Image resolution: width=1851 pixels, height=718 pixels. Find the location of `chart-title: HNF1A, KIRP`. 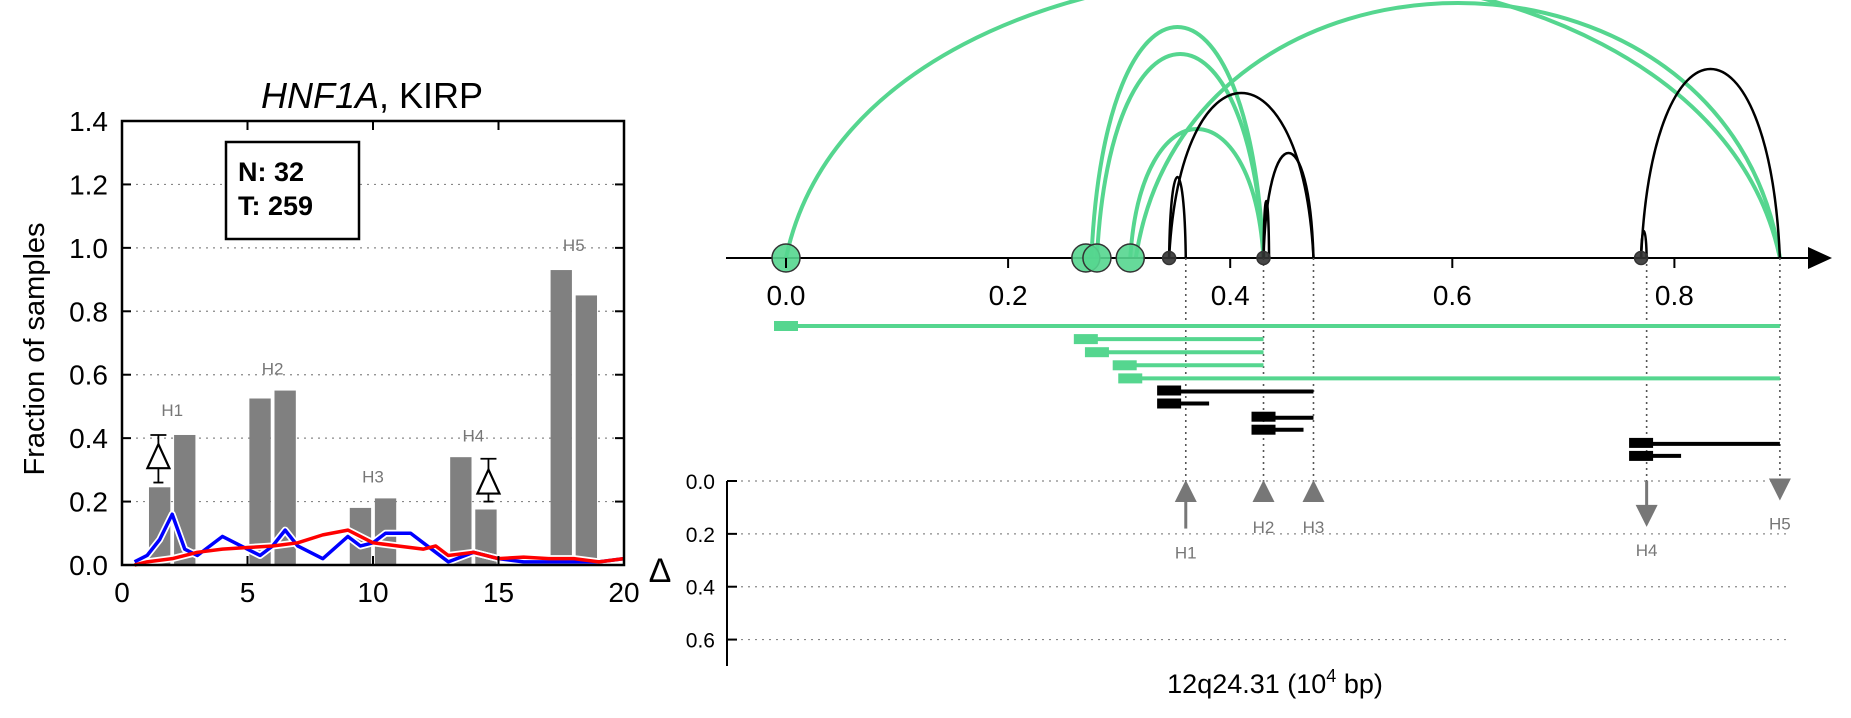

chart-title: HNF1A, KIRP is located at coordinates (372, 95).